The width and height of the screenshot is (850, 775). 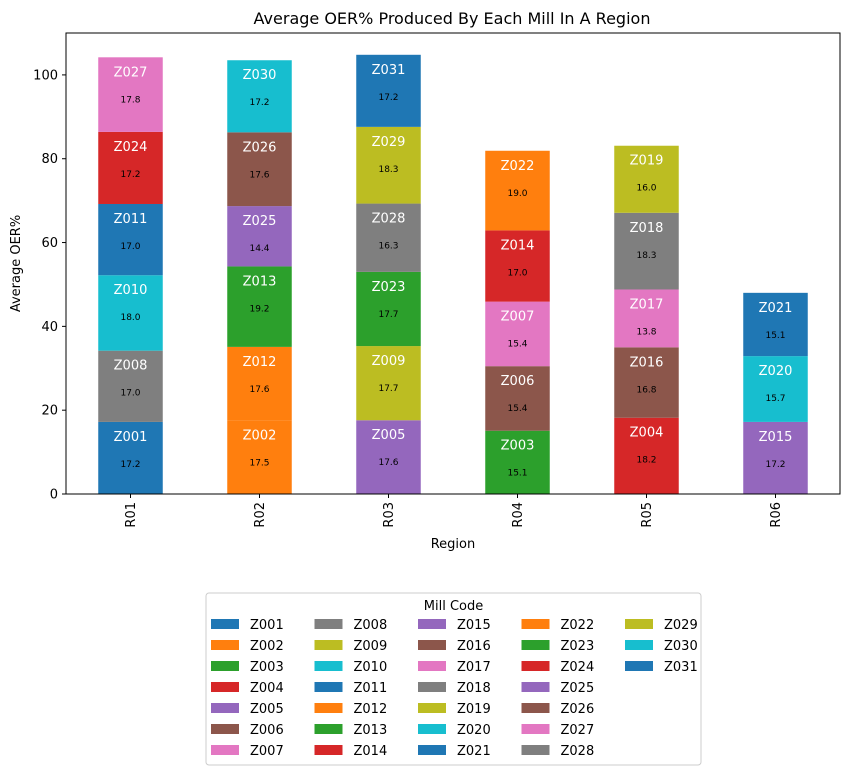 I want to click on bar-label-R04-Z003: Z003, so click(x=518, y=446).